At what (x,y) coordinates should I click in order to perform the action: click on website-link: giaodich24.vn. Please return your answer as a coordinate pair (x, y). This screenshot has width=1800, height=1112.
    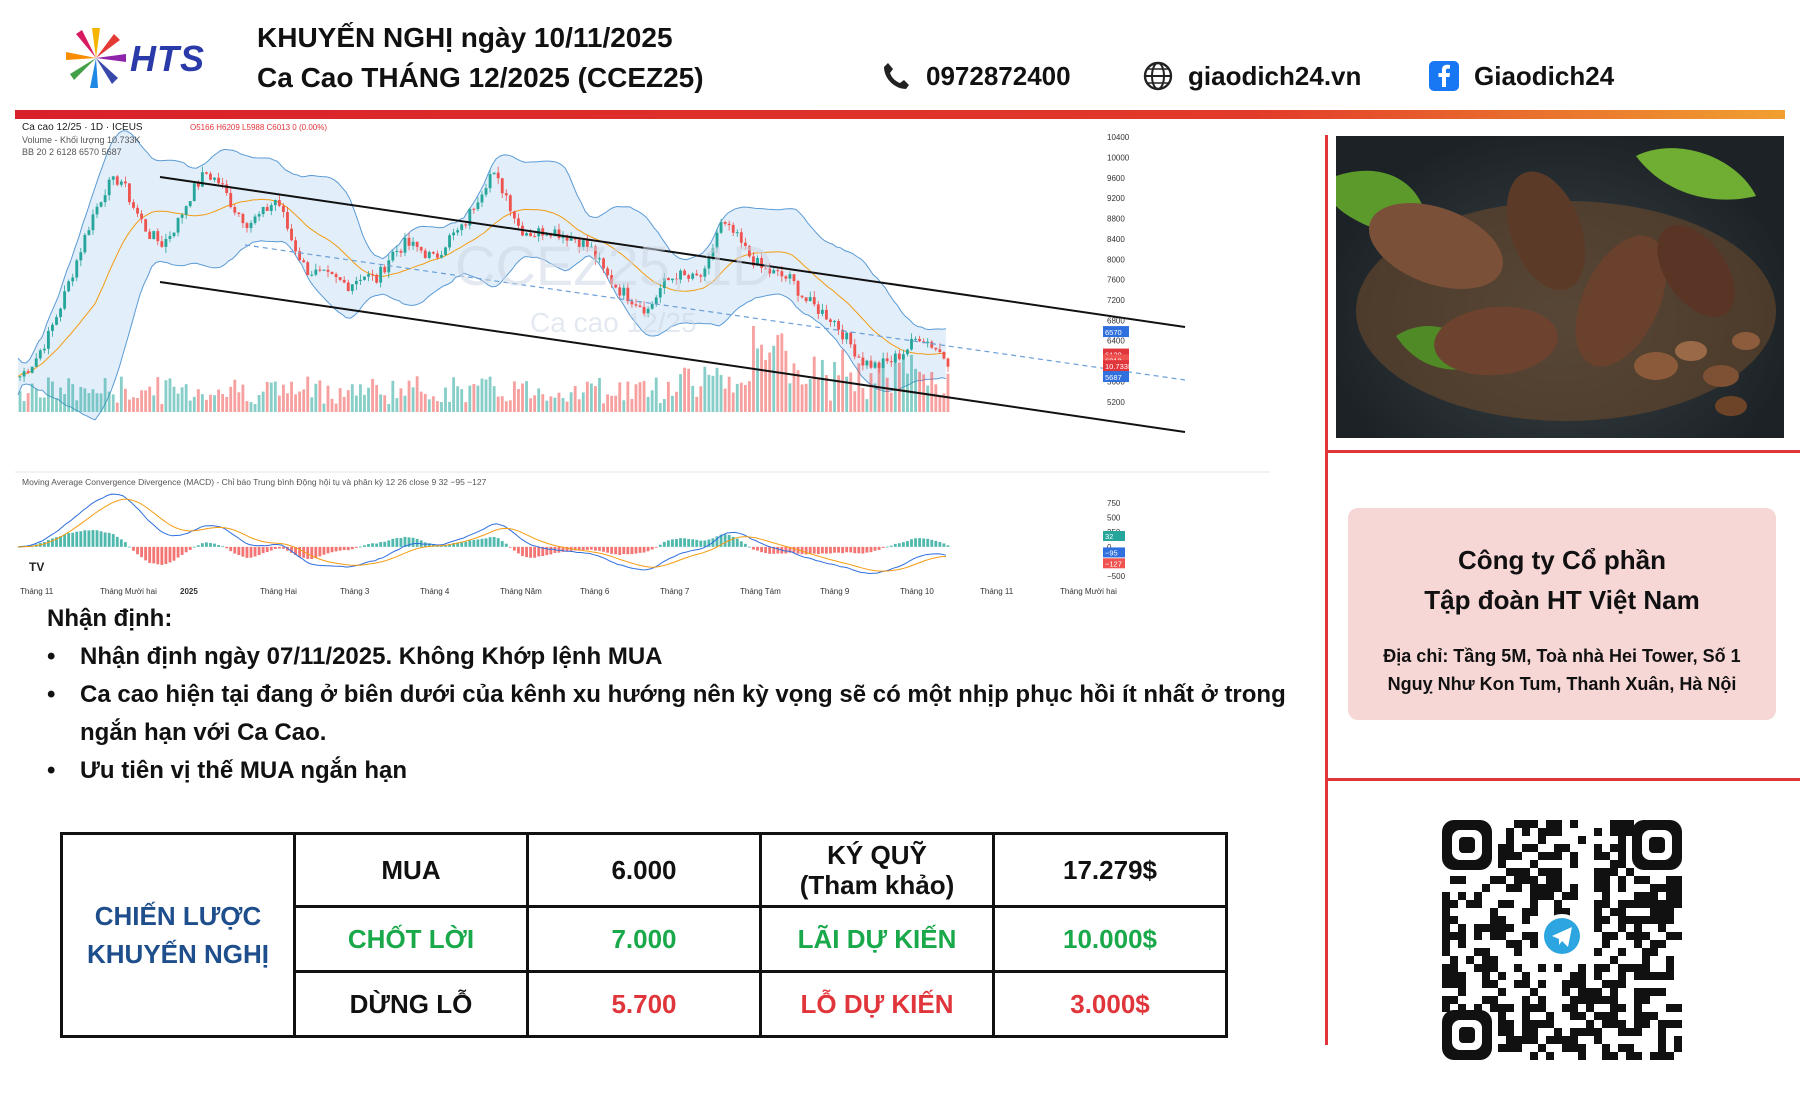
    Looking at the image, I should click on (1275, 75).